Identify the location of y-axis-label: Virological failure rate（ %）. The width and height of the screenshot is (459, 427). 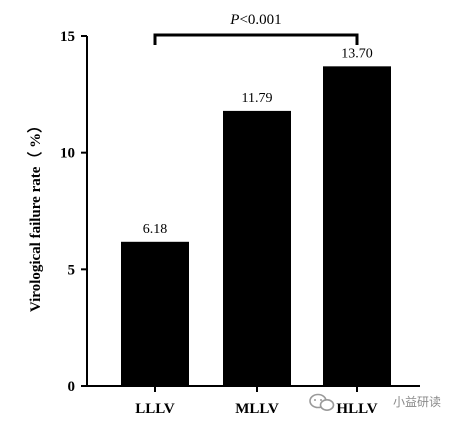
(35, 215).